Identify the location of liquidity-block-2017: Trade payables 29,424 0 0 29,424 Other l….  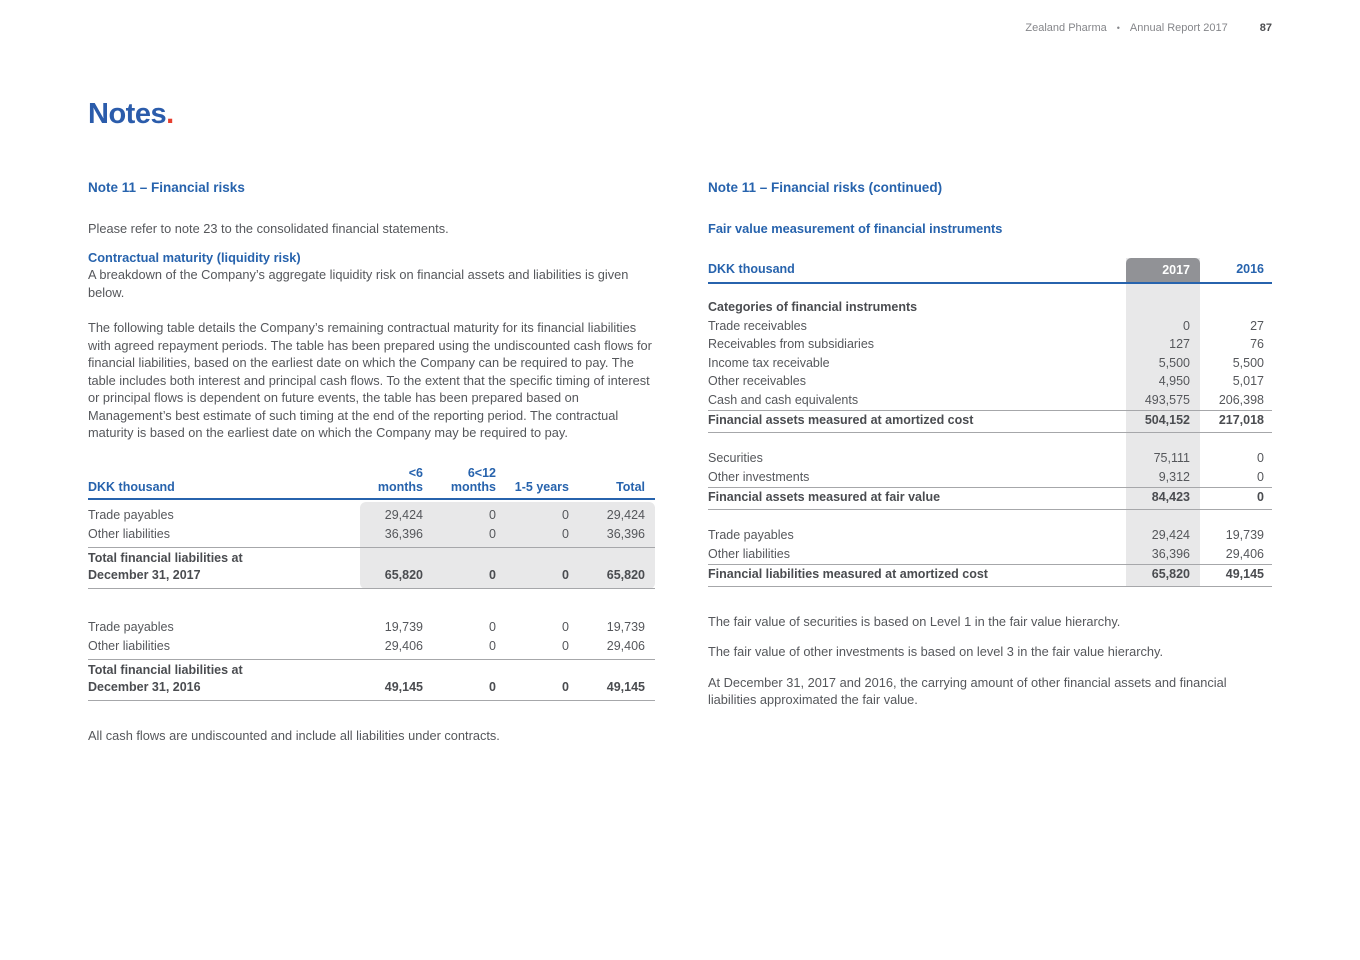
(371, 544).